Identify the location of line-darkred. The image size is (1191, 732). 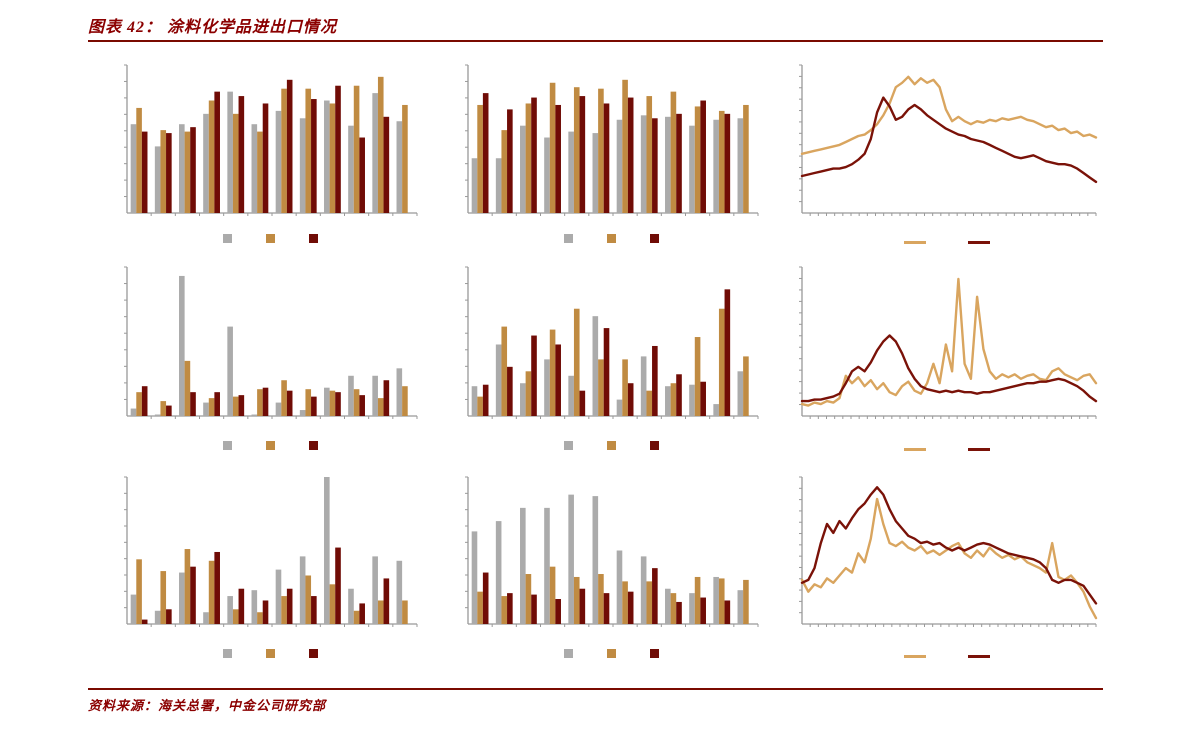
(949, 140).